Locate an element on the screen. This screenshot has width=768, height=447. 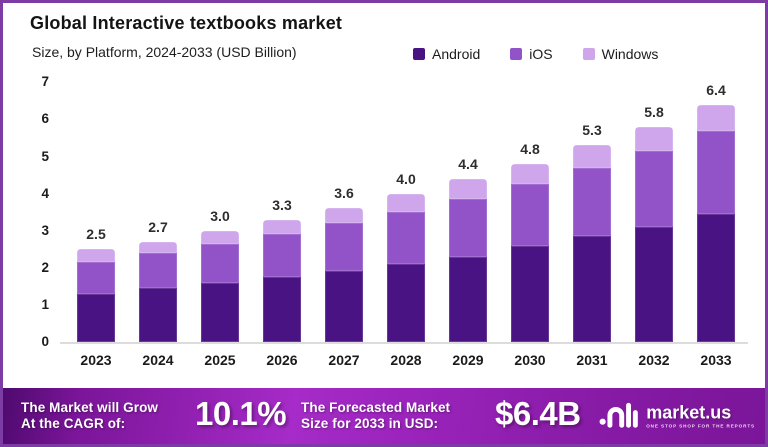
bar-segment-windows-2030 is located at coordinates (530, 174).